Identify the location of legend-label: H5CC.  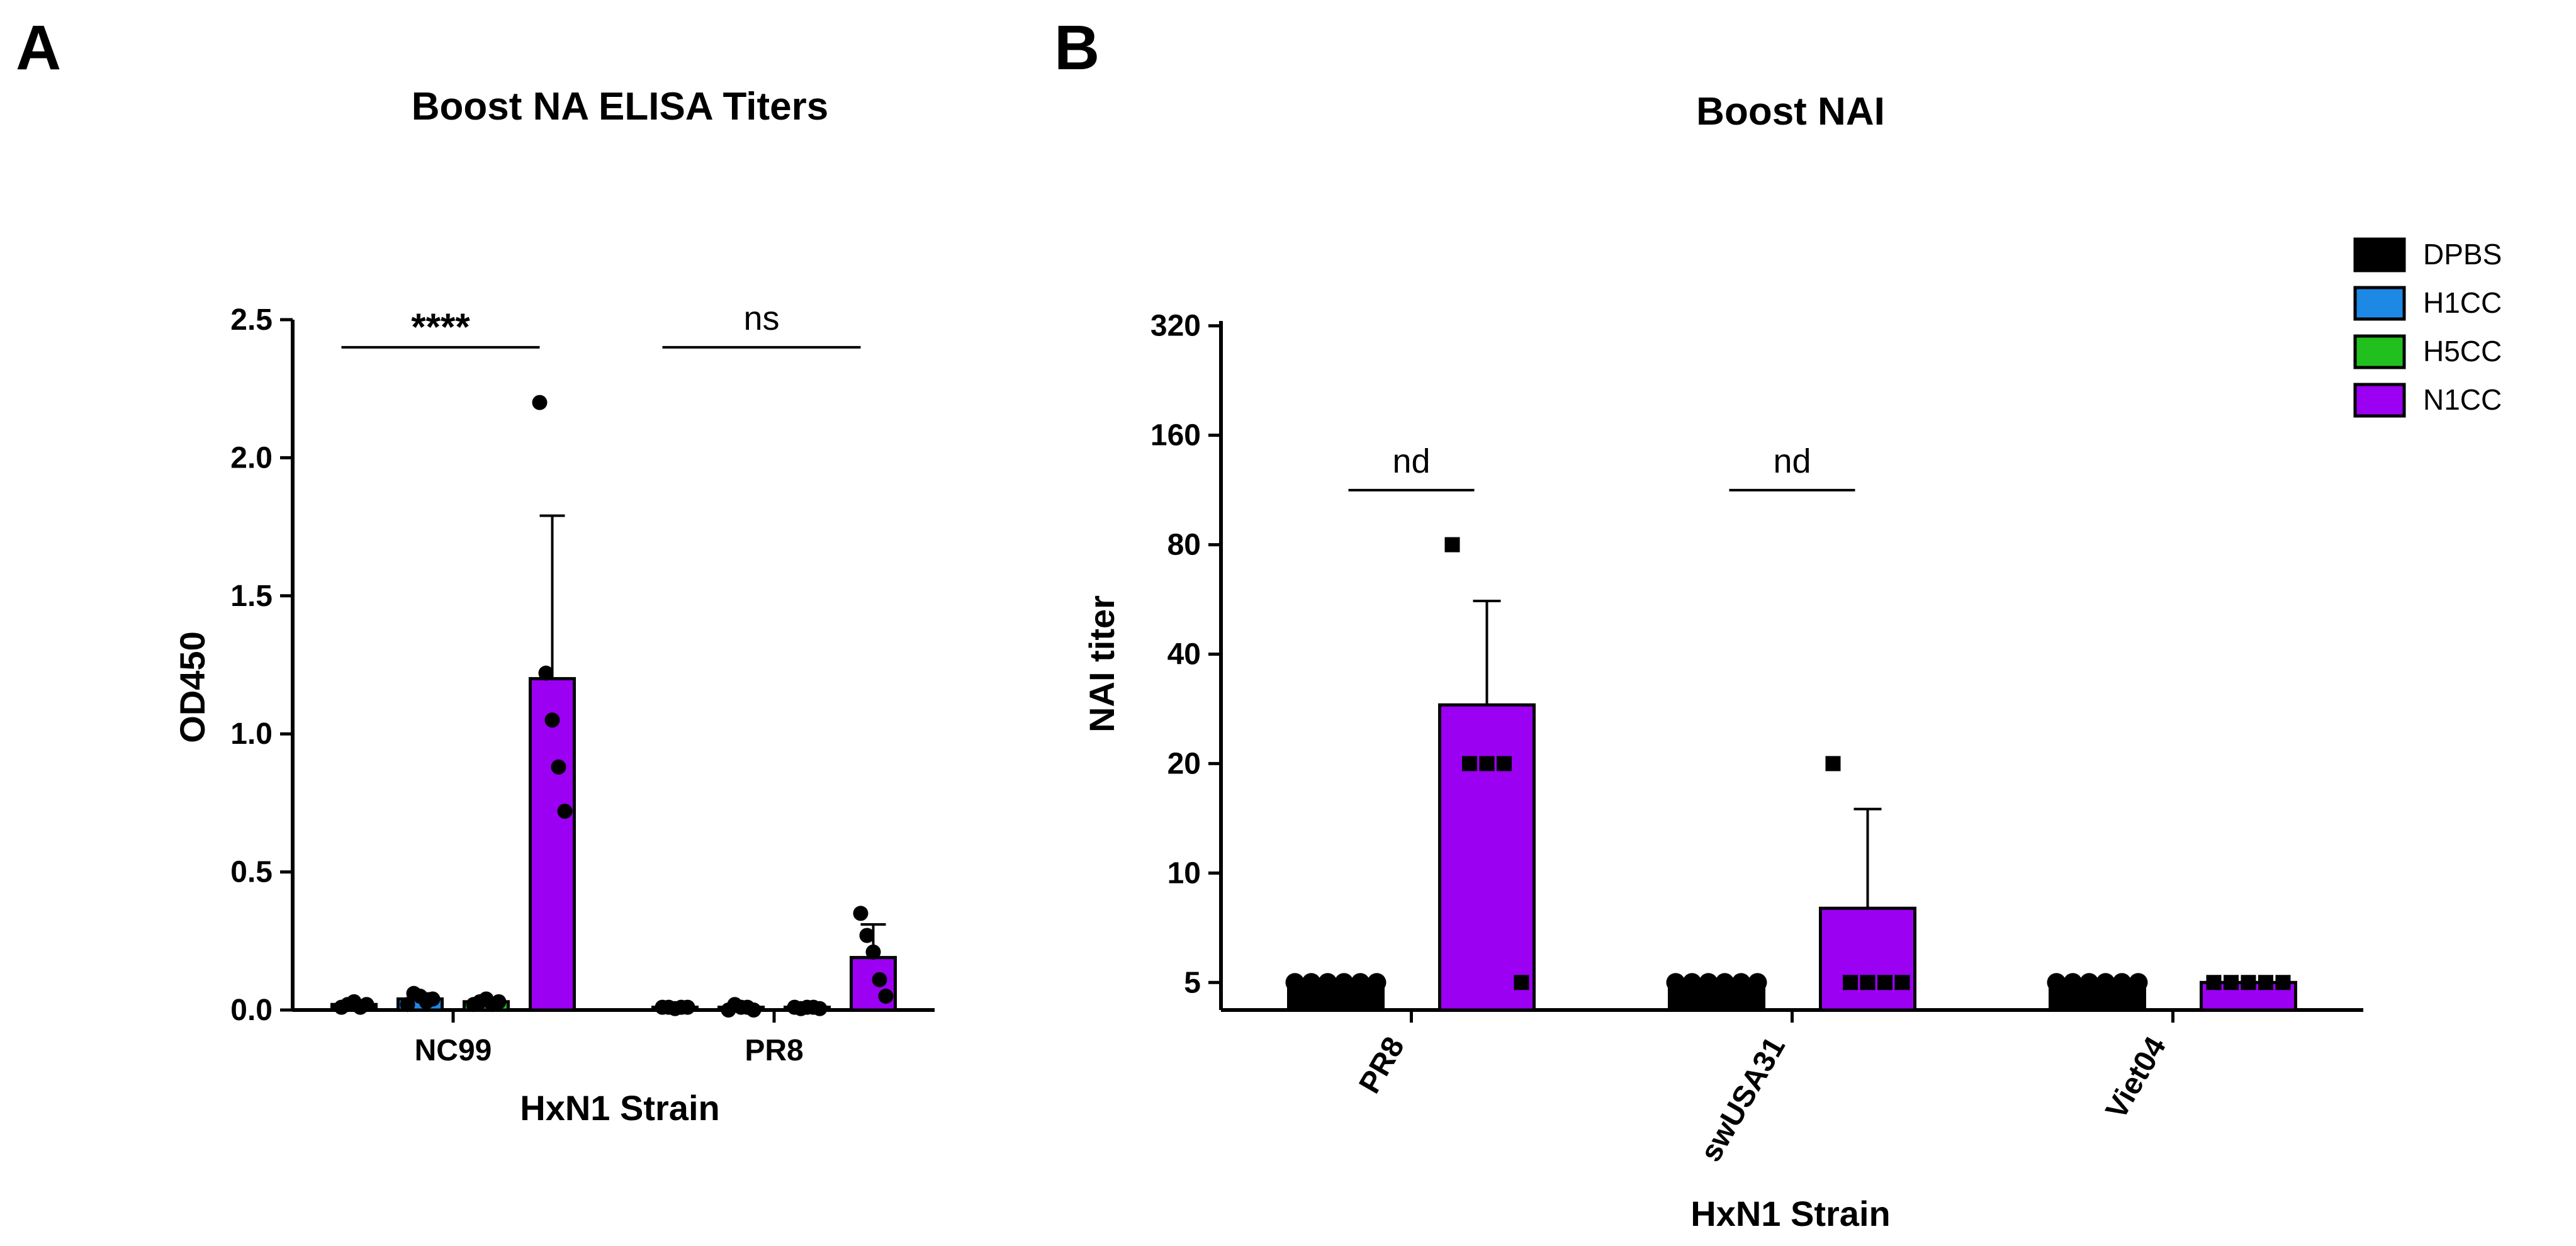
(2462, 352).